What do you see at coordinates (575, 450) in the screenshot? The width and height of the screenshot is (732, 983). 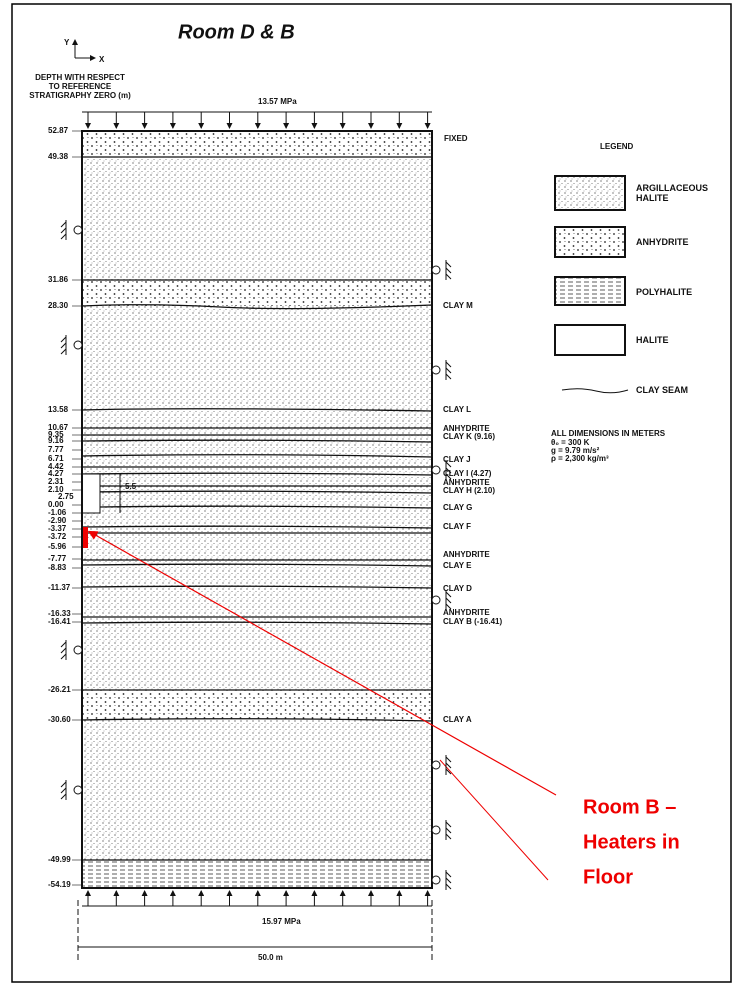 I see `note: g = 9.79 m/s²` at bounding box center [575, 450].